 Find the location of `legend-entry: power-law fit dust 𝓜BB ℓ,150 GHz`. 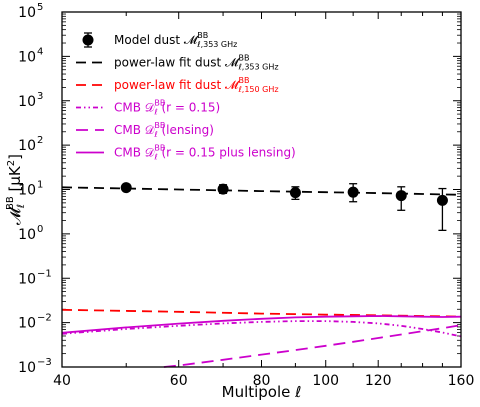

legend-entry: power-law fit dust 𝓜BB ℓ,150 GHz is located at coordinates (196, 85).